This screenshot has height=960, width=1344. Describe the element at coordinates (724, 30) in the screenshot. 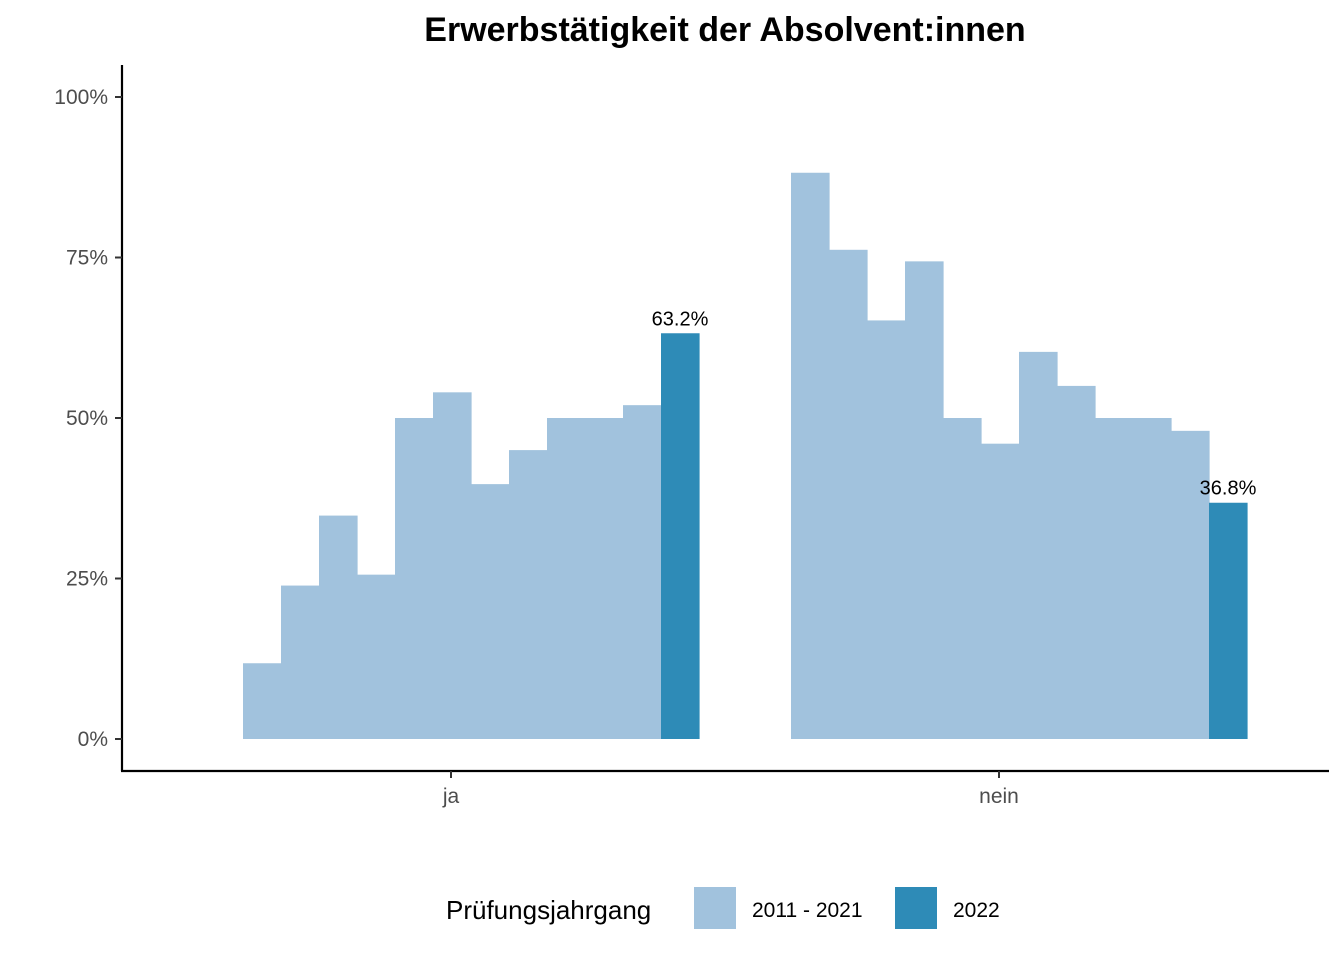

I see `chart-title: Erwerbstätigkeit der Absolvent:innen` at that location.